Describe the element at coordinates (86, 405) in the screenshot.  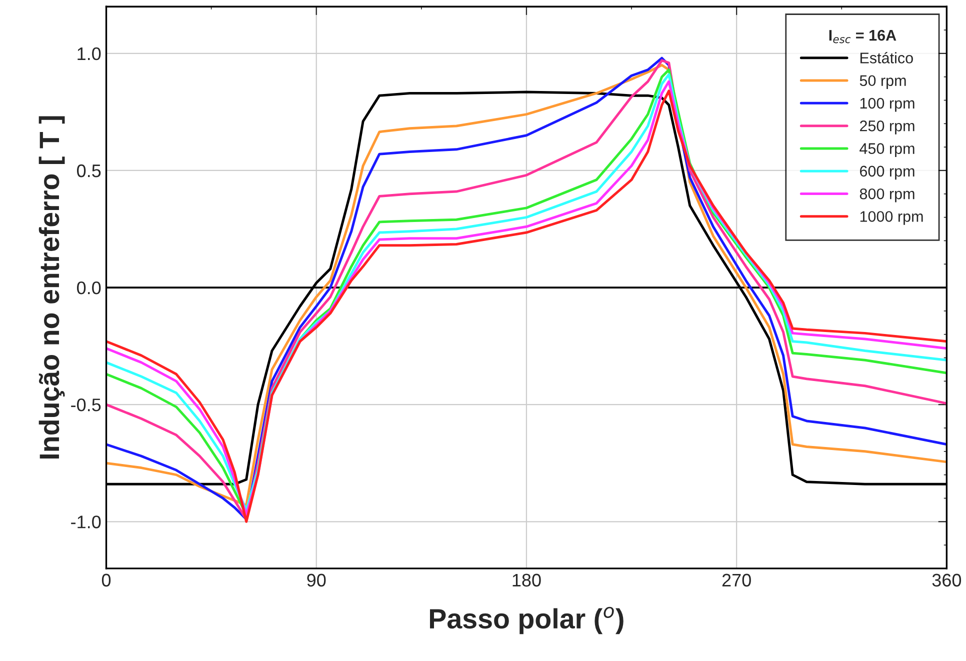
I see `y-tick-label: -0.5` at that location.